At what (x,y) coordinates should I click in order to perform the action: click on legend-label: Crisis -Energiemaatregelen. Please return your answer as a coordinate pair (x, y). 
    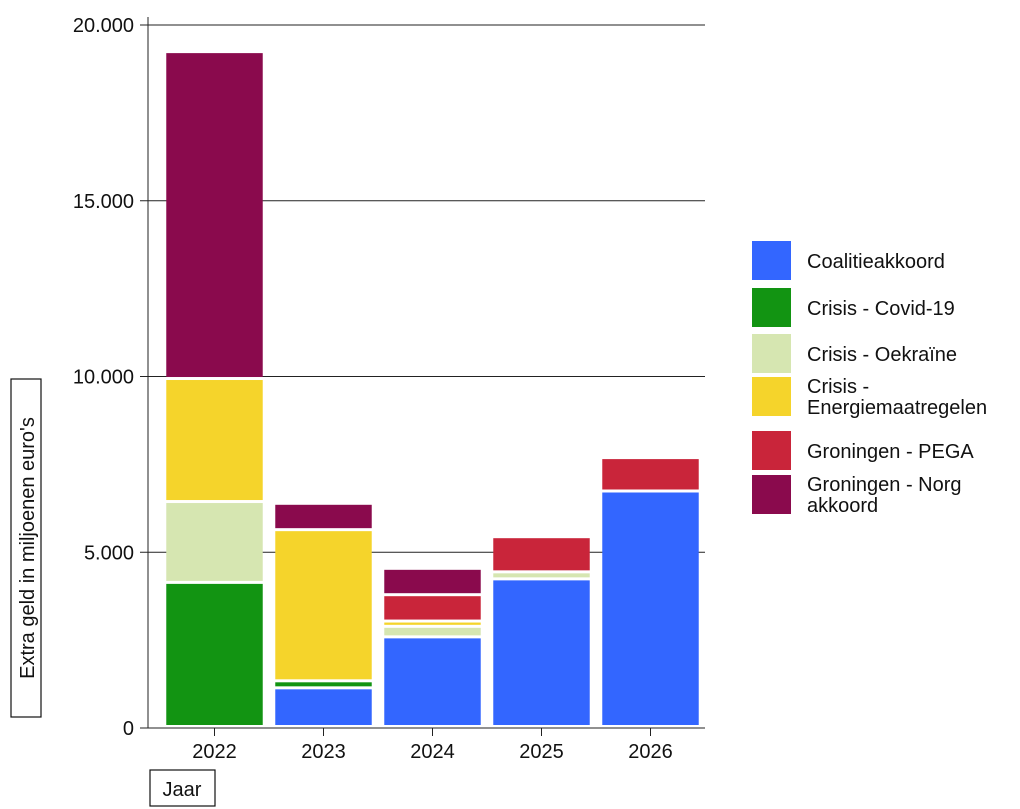
    Looking at the image, I should click on (897, 397).